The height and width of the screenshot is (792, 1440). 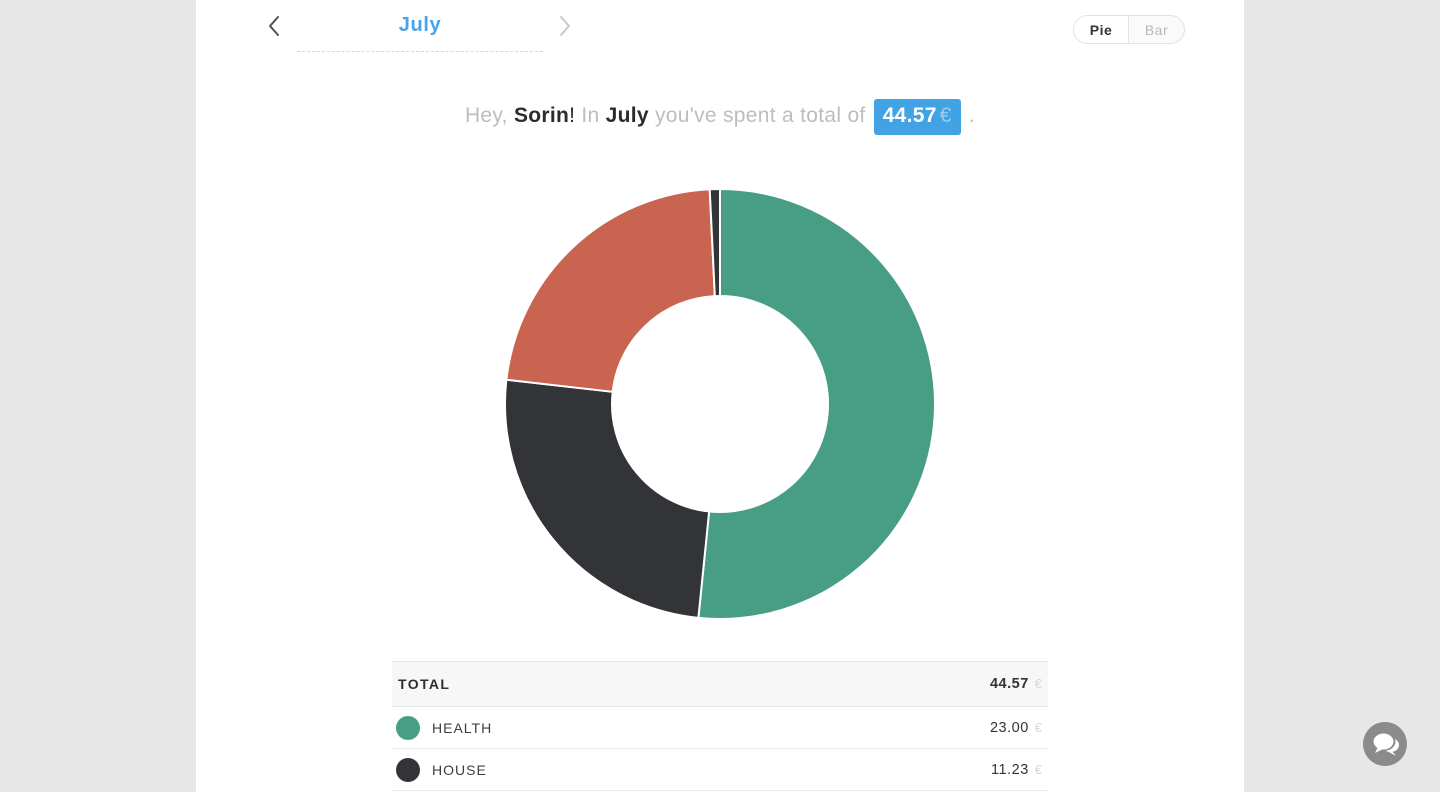 I want to click on total-row: TOTAL 44.57 €, so click(x=720, y=684).